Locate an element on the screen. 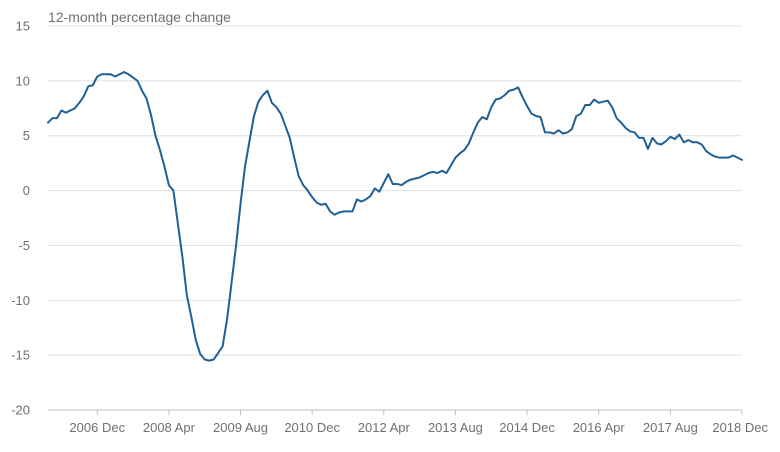 The image size is (780, 452). y-tick-label: 10 is located at coordinates (23, 80).